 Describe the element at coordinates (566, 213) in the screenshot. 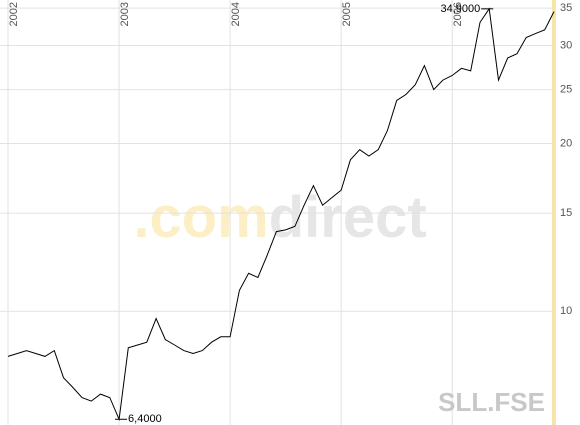

I see `y-tick-label: 15` at that location.